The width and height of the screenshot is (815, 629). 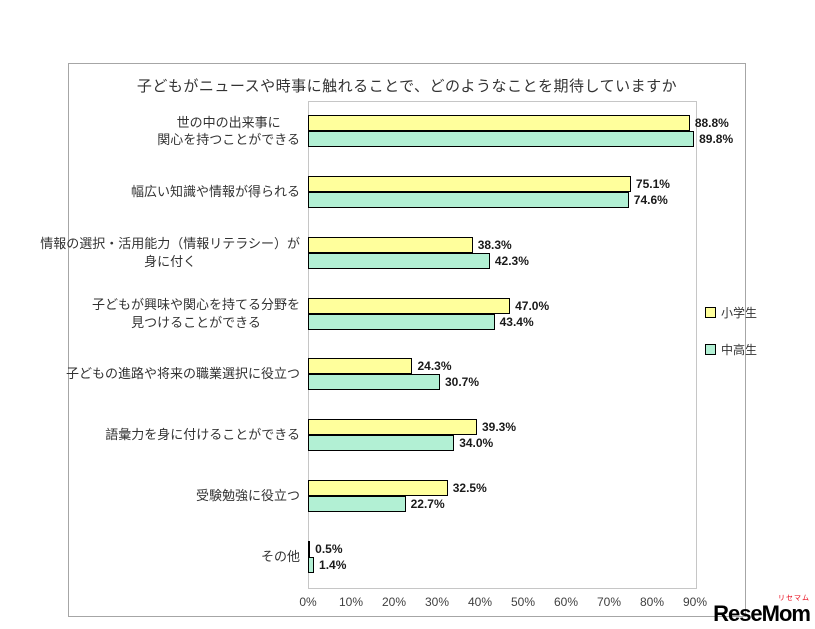 I want to click on category-label: 受験勉強に役立つ, so click(x=247, y=495).